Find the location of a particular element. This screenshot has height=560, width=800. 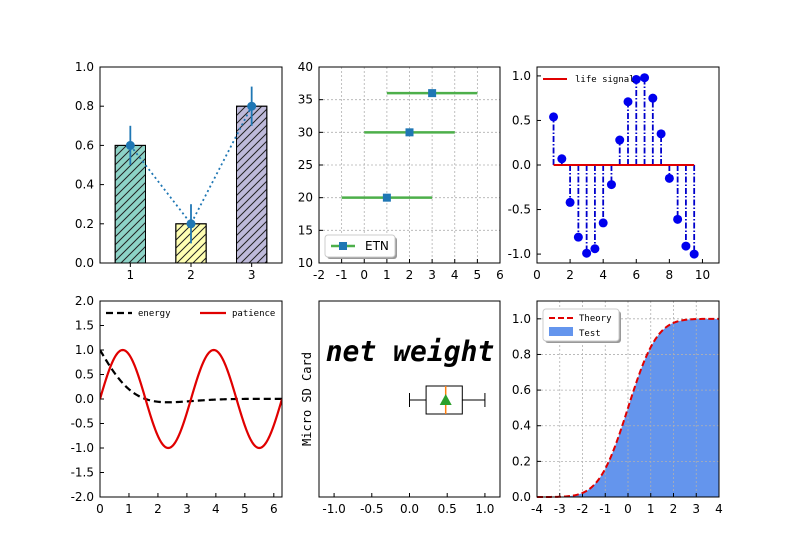

box-mean-marker is located at coordinates (445, 399).